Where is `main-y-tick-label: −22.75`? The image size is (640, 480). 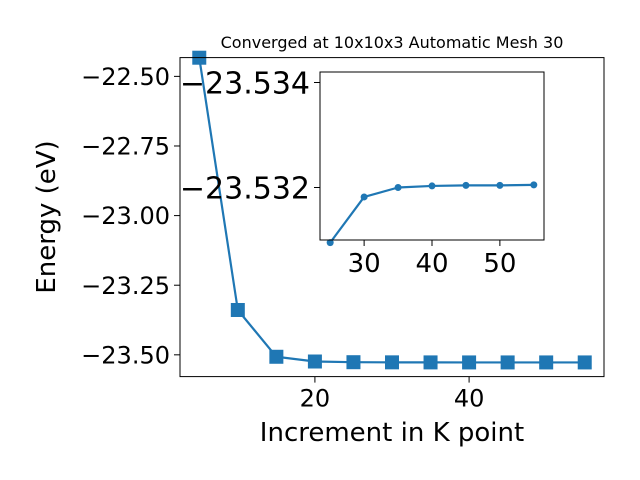
main-y-tick-label: −22.75 is located at coordinates (125, 147).